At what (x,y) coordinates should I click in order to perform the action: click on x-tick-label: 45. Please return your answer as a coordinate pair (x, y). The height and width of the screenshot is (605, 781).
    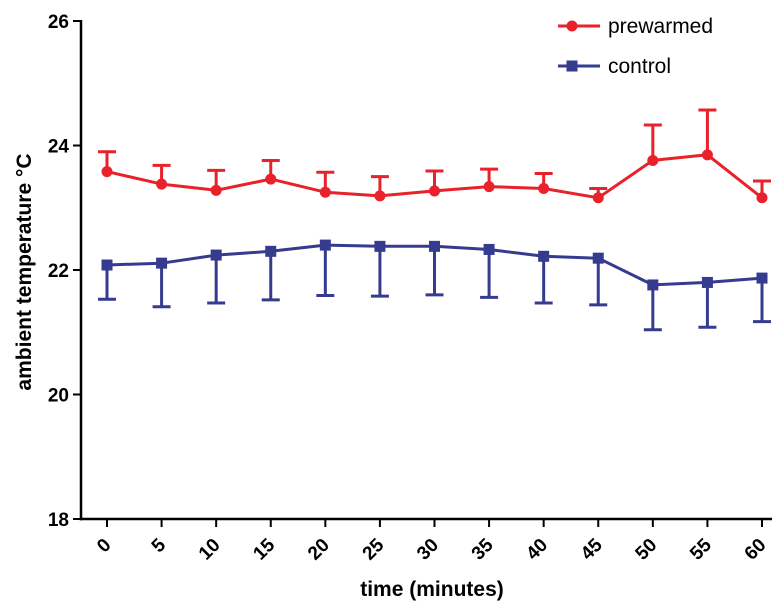
    Looking at the image, I should click on (592, 549).